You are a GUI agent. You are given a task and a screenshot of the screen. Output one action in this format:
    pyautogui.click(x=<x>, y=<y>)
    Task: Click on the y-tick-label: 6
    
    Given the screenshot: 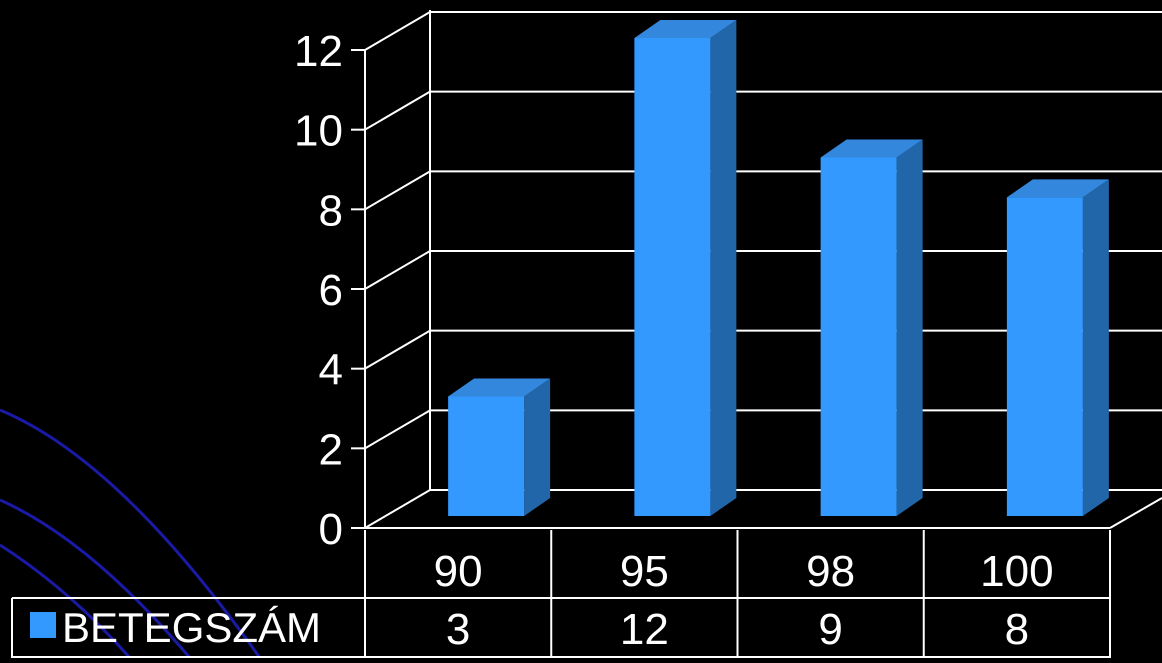 What is the action you would take?
    pyautogui.click(x=331, y=290)
    